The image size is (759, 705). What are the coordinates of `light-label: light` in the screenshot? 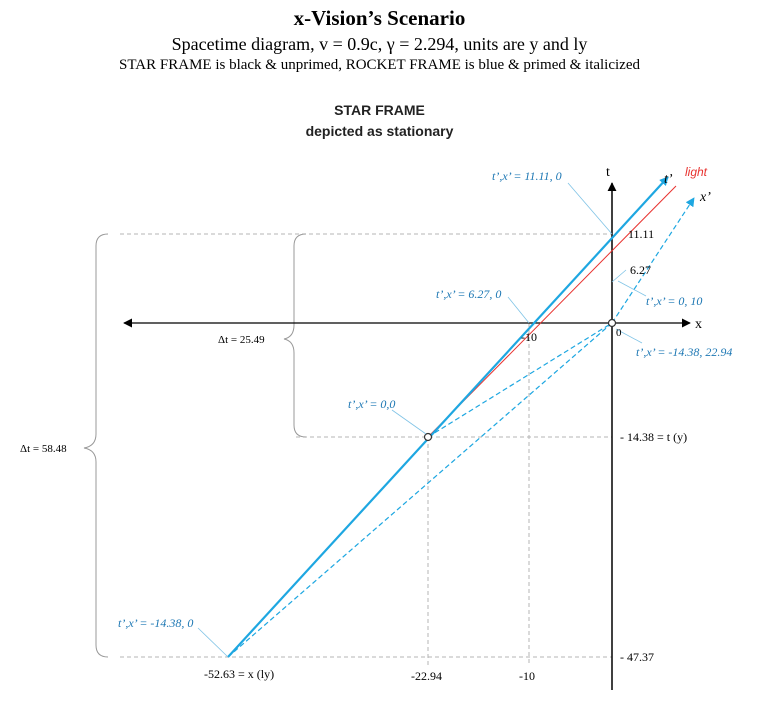 It's located at (696, 172).